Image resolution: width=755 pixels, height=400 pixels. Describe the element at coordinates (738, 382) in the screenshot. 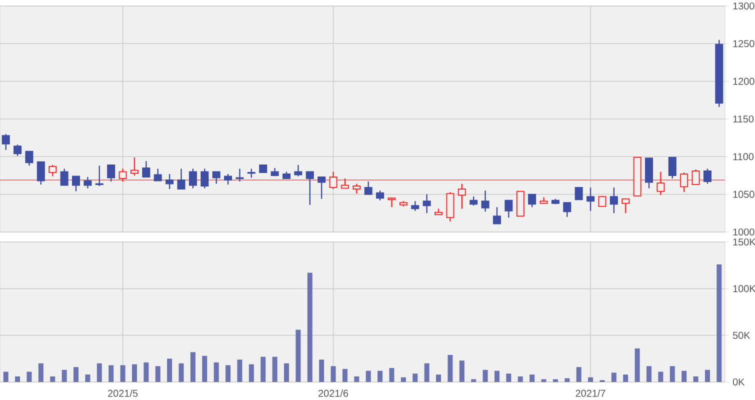

I see `y-tick-label: 0K` at that location.